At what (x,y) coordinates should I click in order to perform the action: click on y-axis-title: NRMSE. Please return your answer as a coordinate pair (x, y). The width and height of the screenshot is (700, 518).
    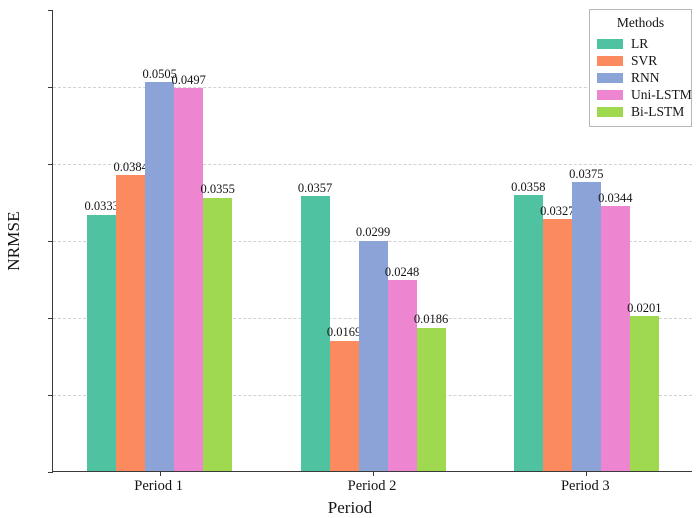
    Looking at the image, I should click on (13, 241).